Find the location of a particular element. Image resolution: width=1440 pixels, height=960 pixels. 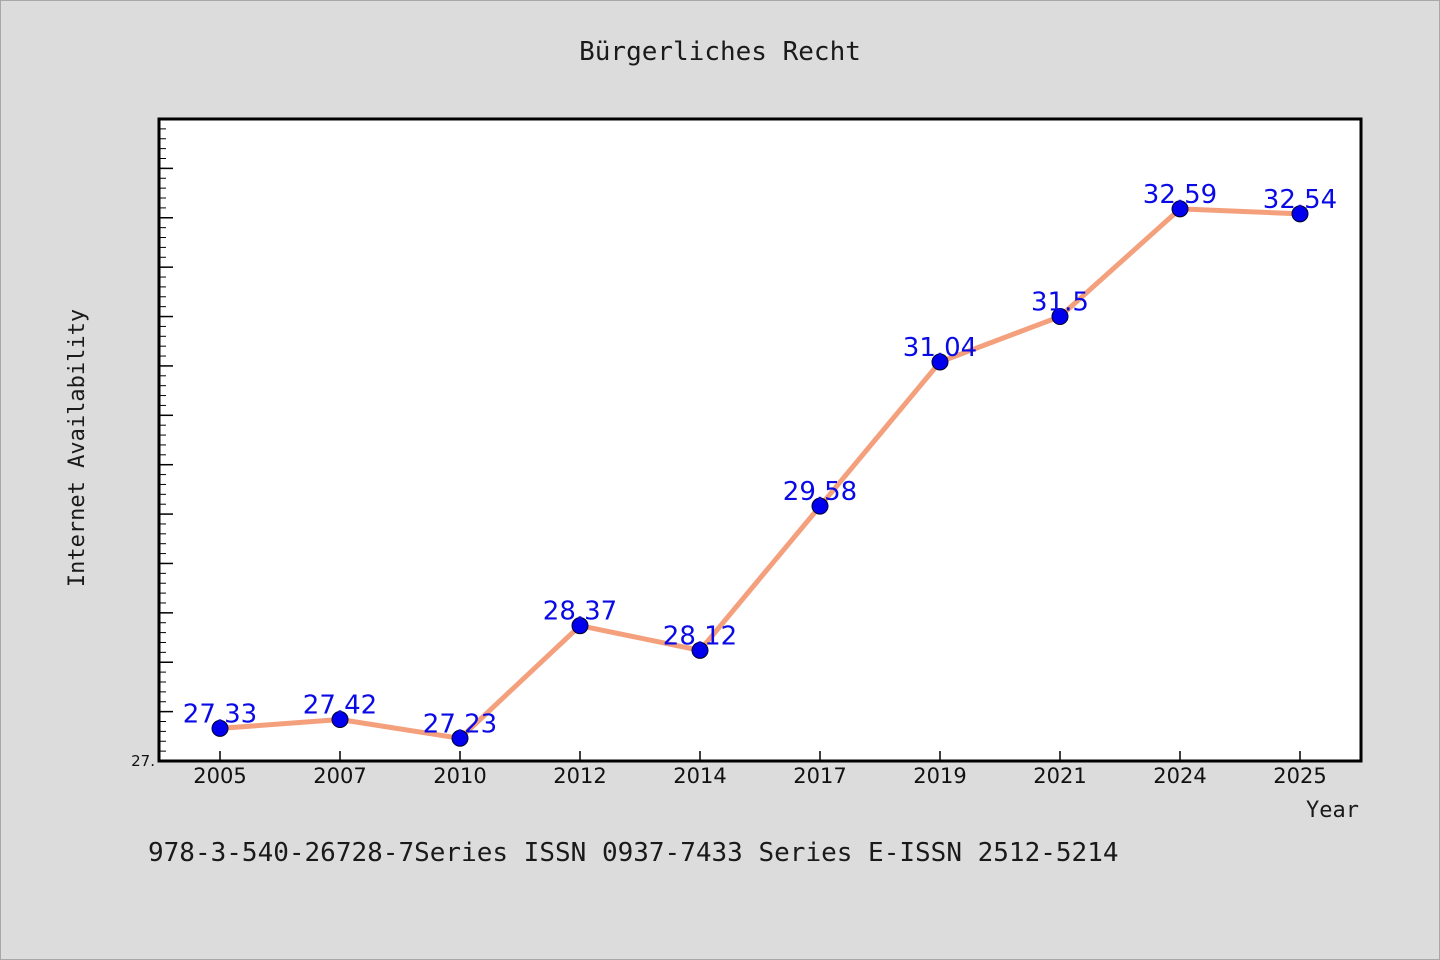

data-label: 27.23 is located at coordinates (460, 724).